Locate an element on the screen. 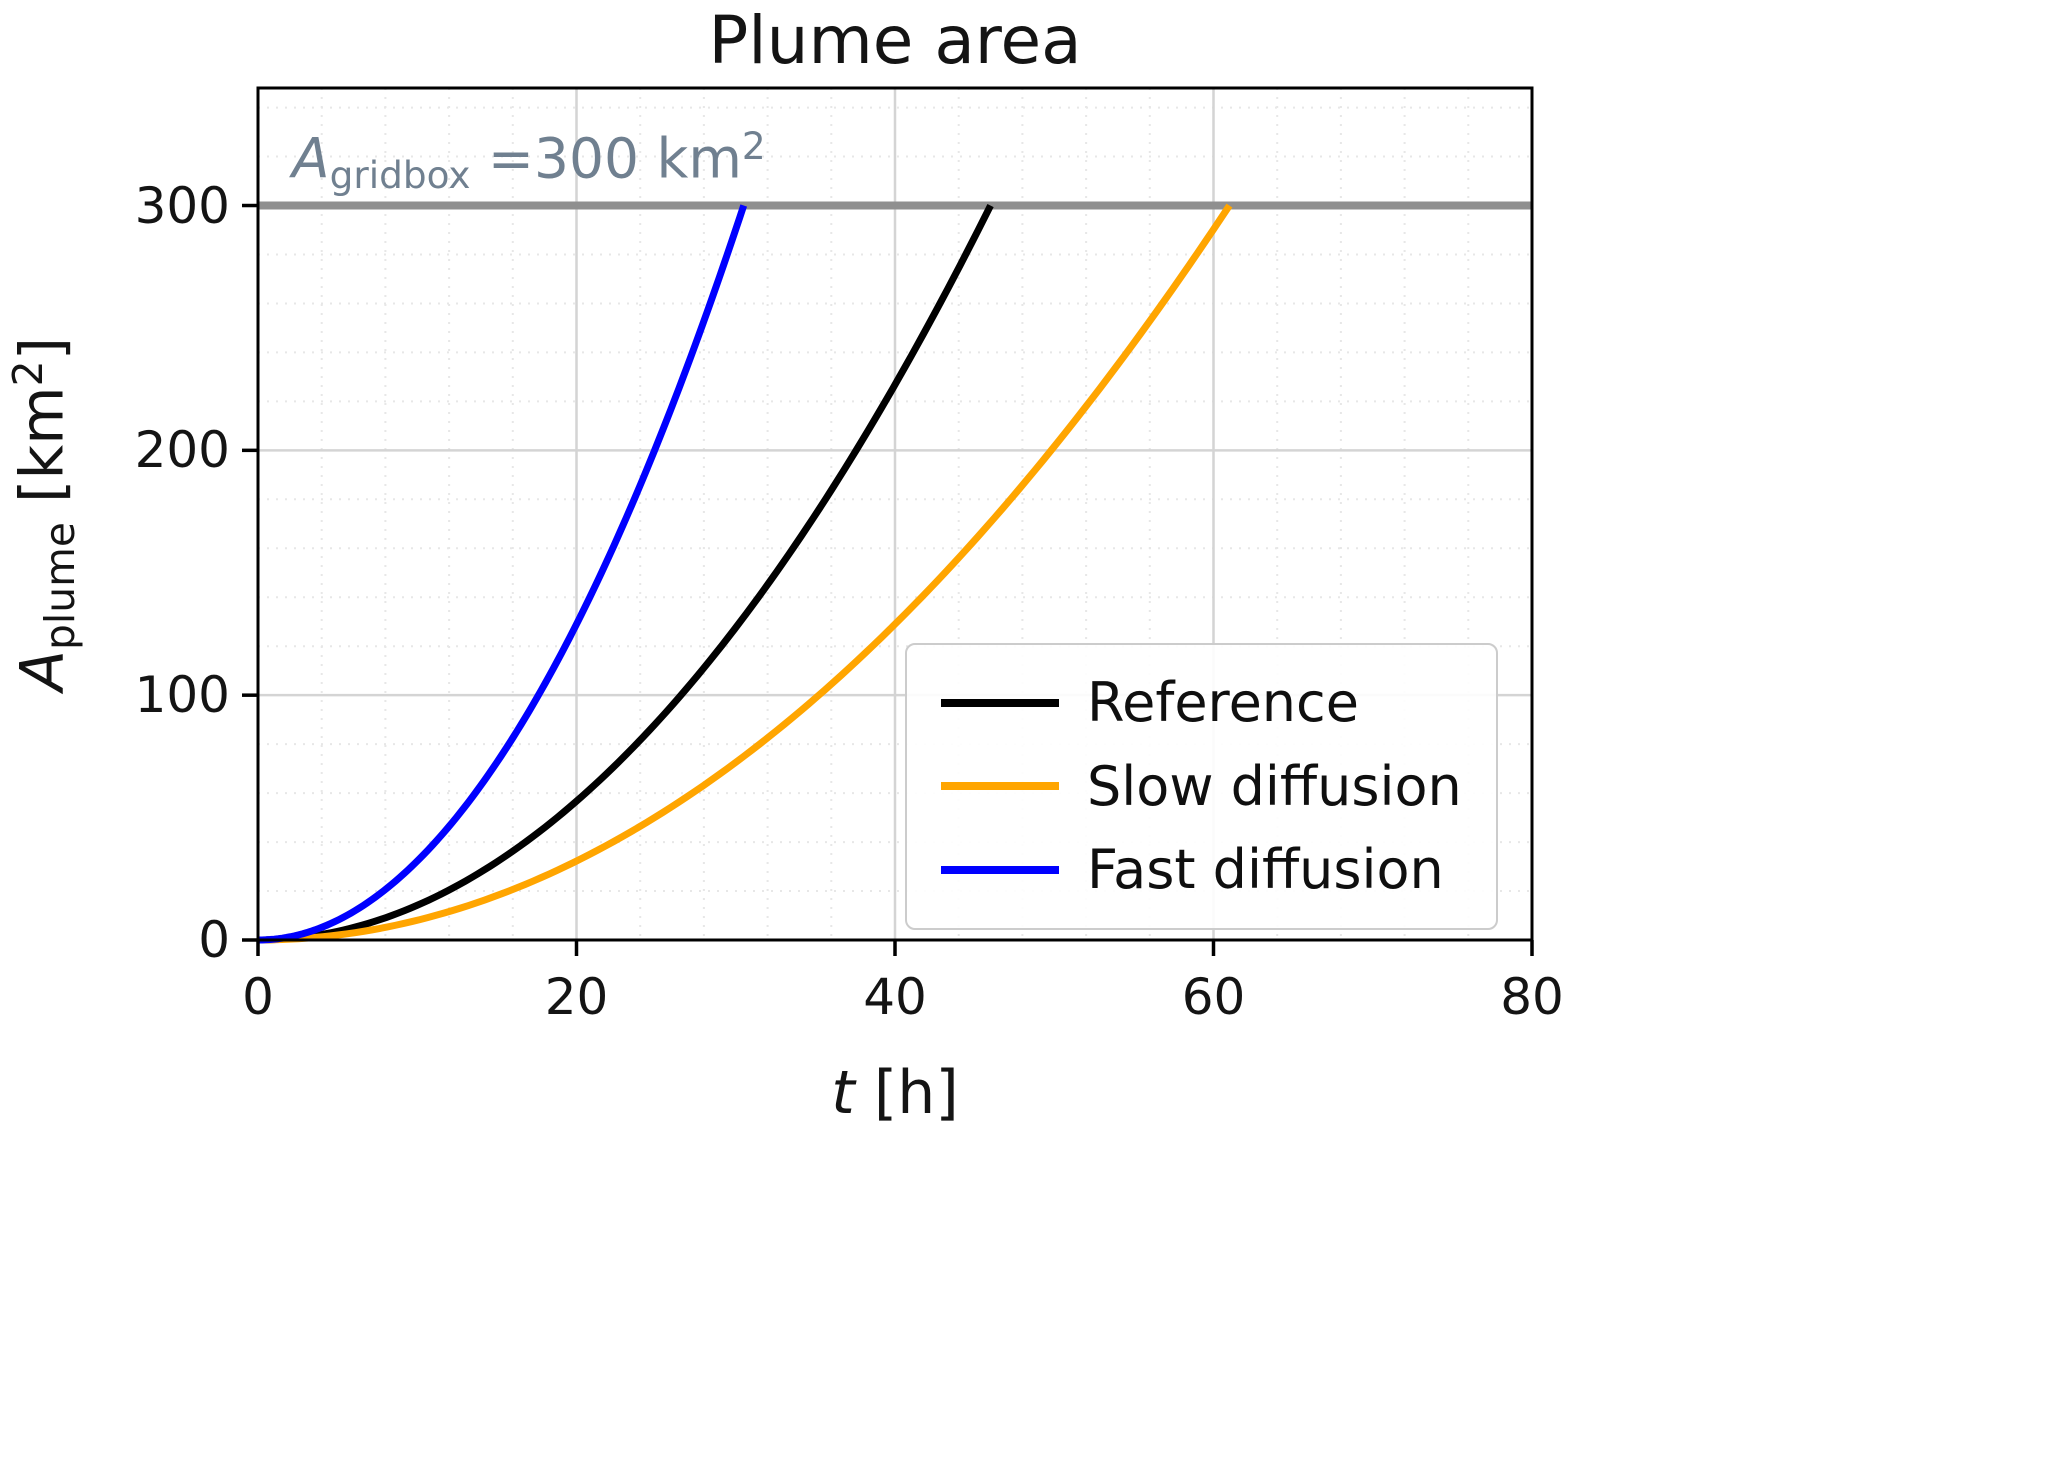 This screenshot has width=2067, height=1466. annotation-value: =300 km is located at coordinates (606, 158).